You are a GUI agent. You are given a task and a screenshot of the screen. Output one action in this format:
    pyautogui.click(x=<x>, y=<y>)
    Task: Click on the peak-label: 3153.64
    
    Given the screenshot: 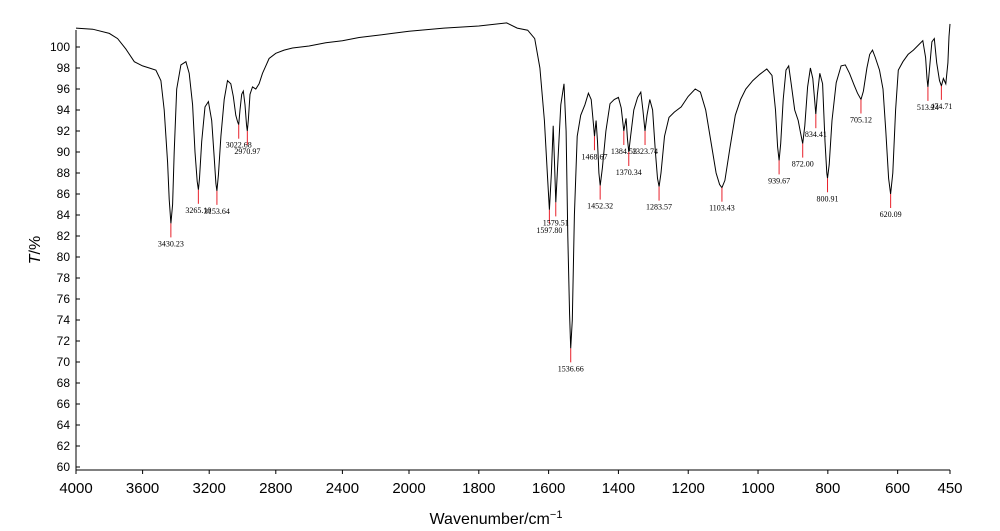 What is the action you would take?
    pyautogui.click(x=217, y=211)
    